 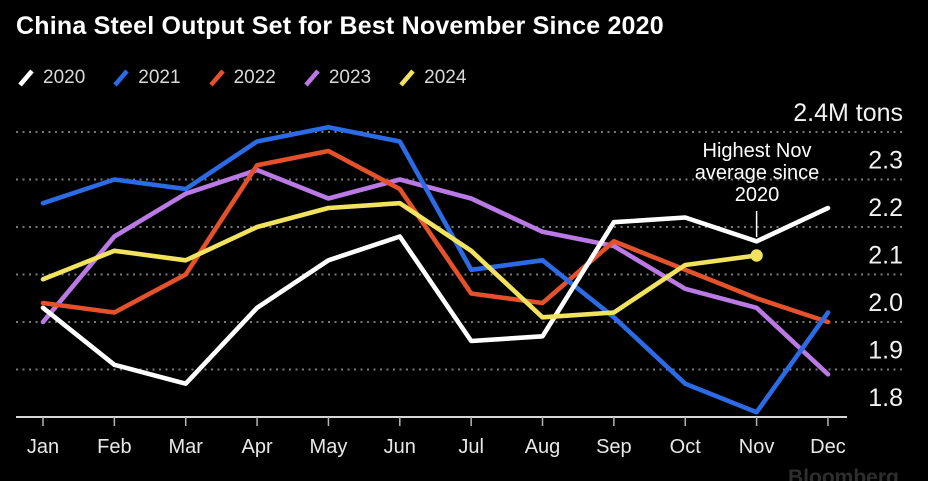 I want to click on legend-item-2022: 2022, so click(x=242, y=78).